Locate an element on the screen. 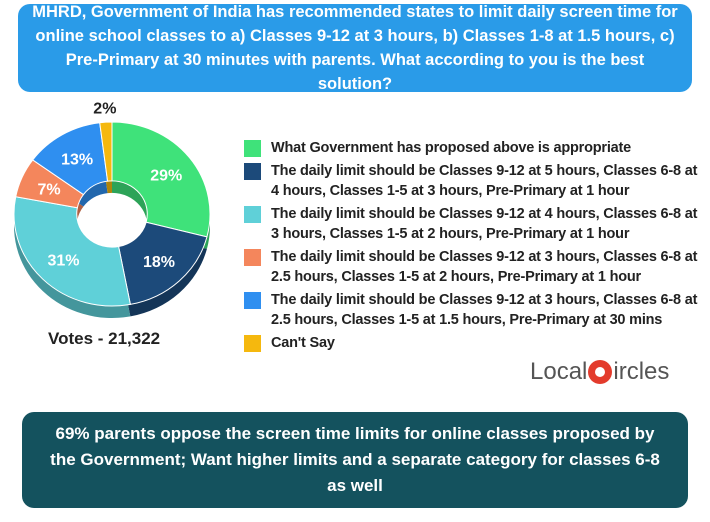 The height and width of the screenshot is (522, 710). slice-label-3: 7% is located at coordinates (48, 189).